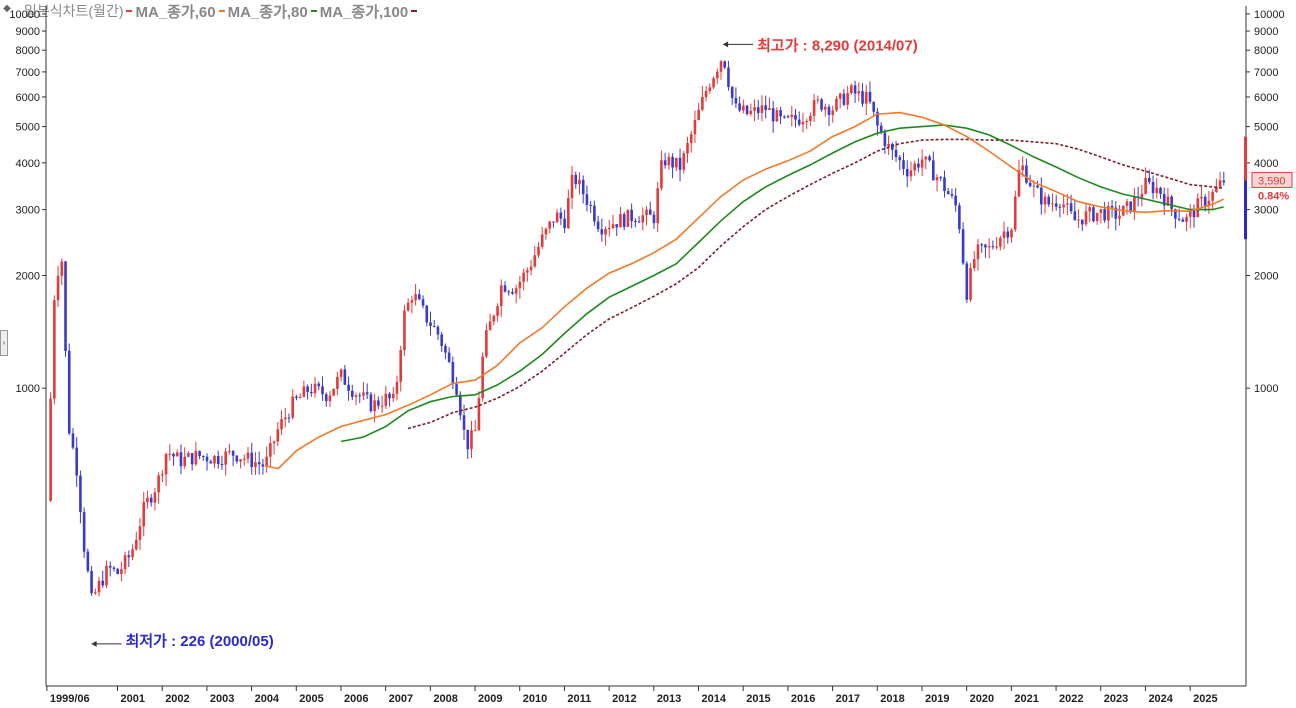 This screenshot has height=708, width=1296. What do you see at coordinates (1026, 699) in the screenshot?
I see `x-tick-label: 2021` at bounding box center [1026, 699].